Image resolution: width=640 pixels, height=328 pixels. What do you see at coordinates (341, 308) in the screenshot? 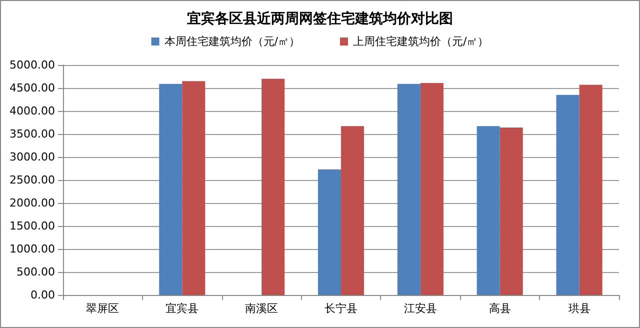
I see `x-tick-label: 长宁县` at bounding box center [341, 308].